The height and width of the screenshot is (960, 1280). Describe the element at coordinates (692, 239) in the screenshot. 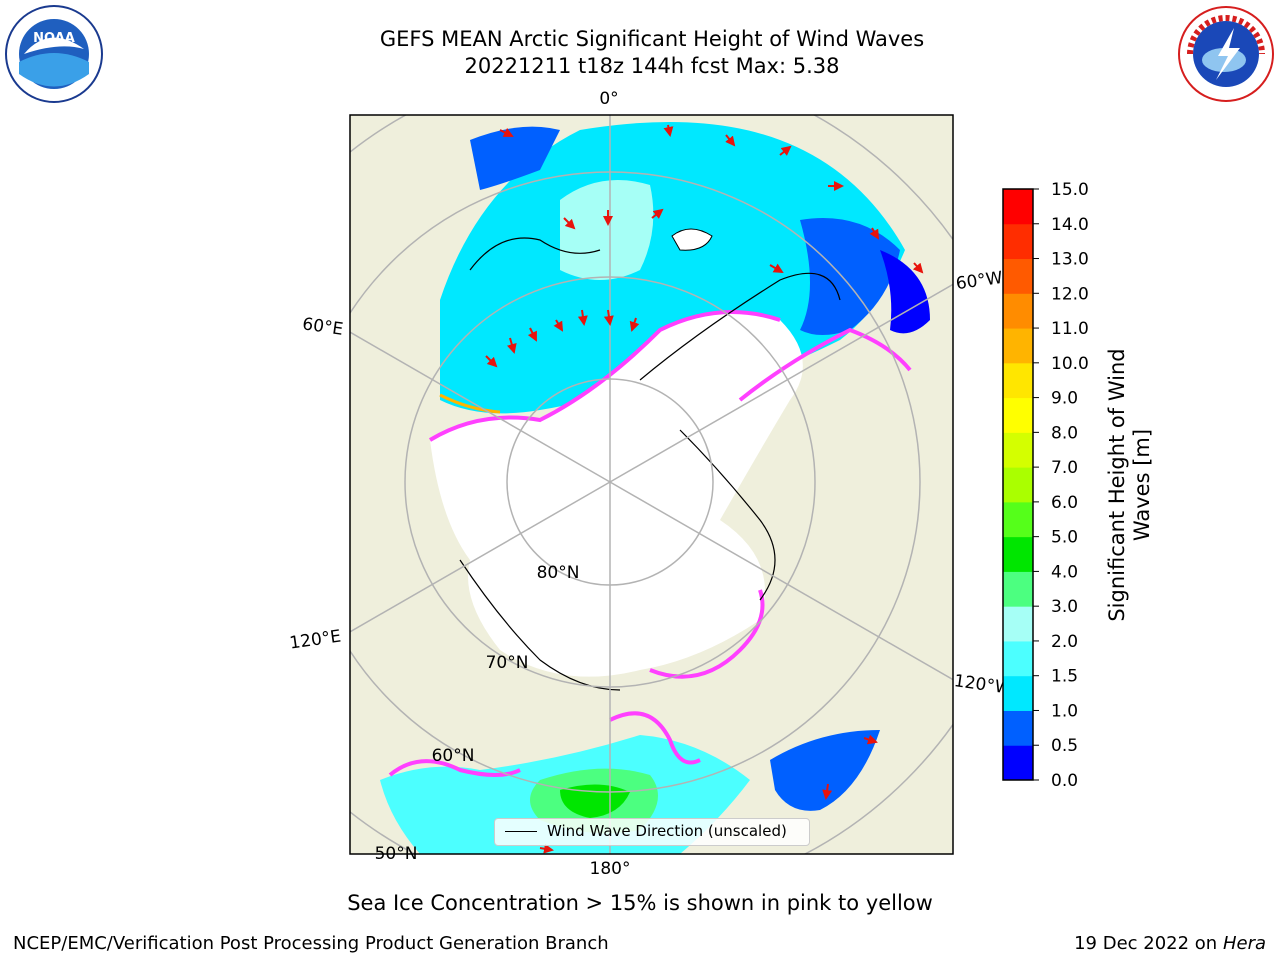

I see `island-bear` at that location.